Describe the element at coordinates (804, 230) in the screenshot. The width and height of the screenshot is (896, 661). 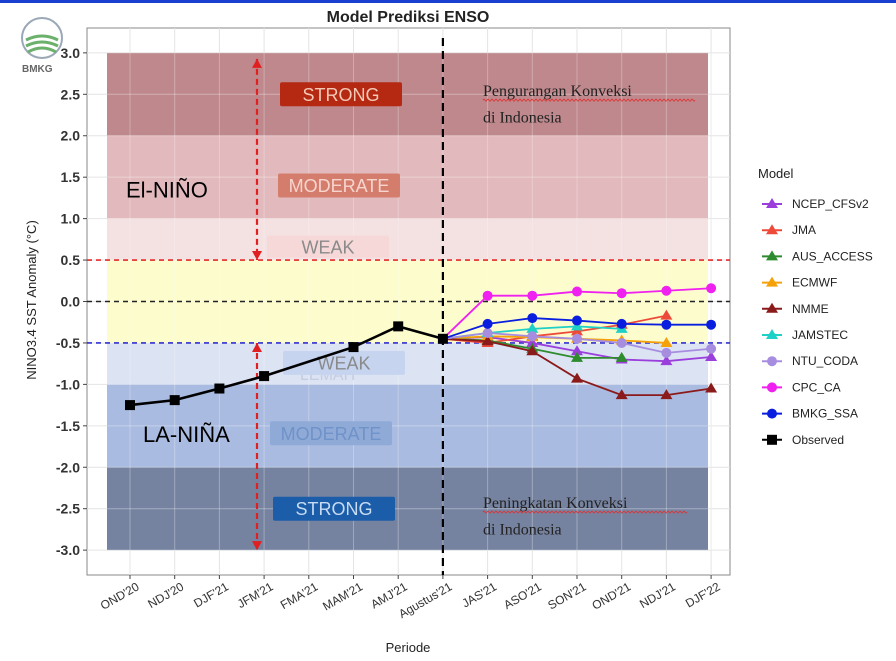
I see `legend-label: JMA` at that location.